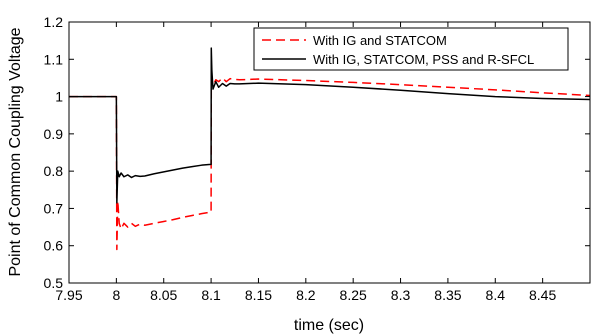  I want to click on legend-label-series-2: With IG, STATCOM, PSS and R-SFCL, so click(423, 59).